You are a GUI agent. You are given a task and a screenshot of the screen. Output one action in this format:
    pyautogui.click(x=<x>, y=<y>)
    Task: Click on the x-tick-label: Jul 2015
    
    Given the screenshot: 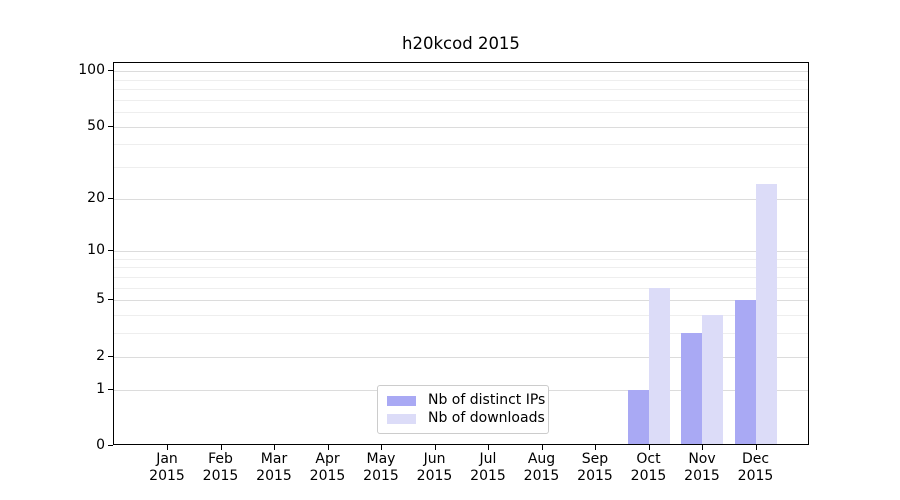 What is the action you would take?
    pyautogui.click(x=488, y=468)
    